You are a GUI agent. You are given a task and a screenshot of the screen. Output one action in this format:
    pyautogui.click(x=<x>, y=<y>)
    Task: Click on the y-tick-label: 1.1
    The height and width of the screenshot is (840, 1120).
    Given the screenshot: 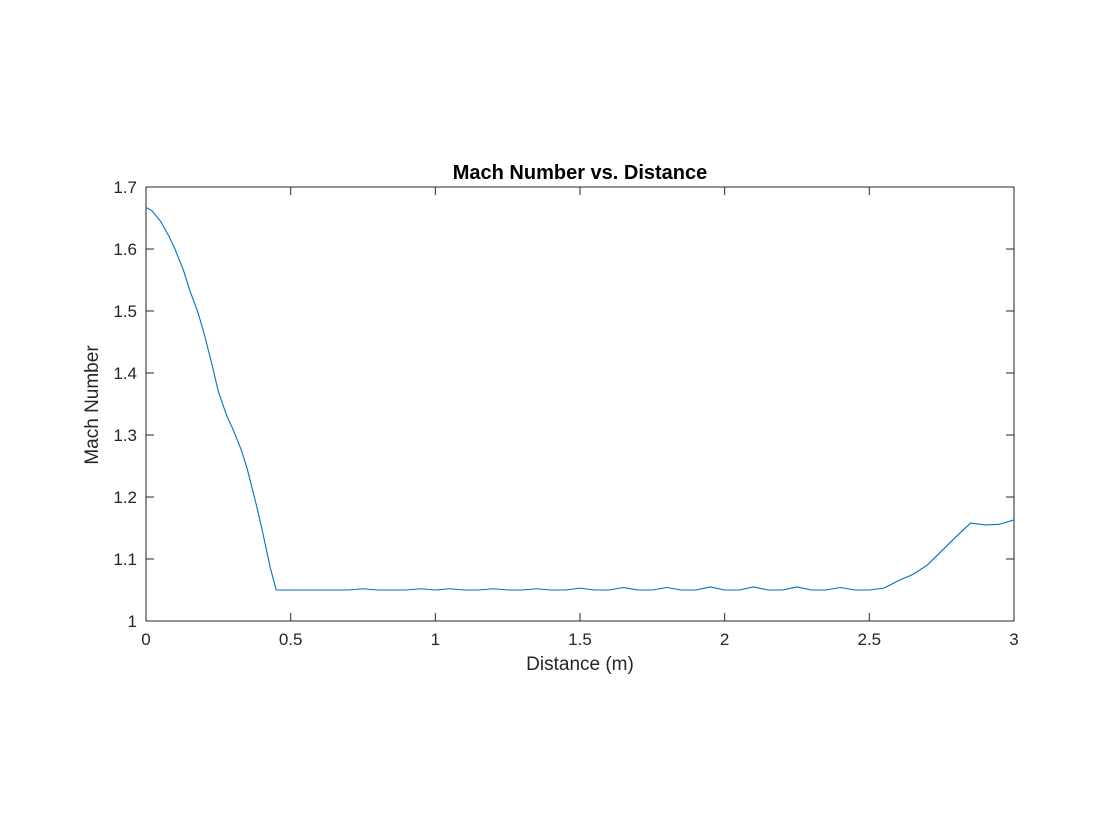 What is the action you would take?
    pyautogui.click(x=125, y=559)
    